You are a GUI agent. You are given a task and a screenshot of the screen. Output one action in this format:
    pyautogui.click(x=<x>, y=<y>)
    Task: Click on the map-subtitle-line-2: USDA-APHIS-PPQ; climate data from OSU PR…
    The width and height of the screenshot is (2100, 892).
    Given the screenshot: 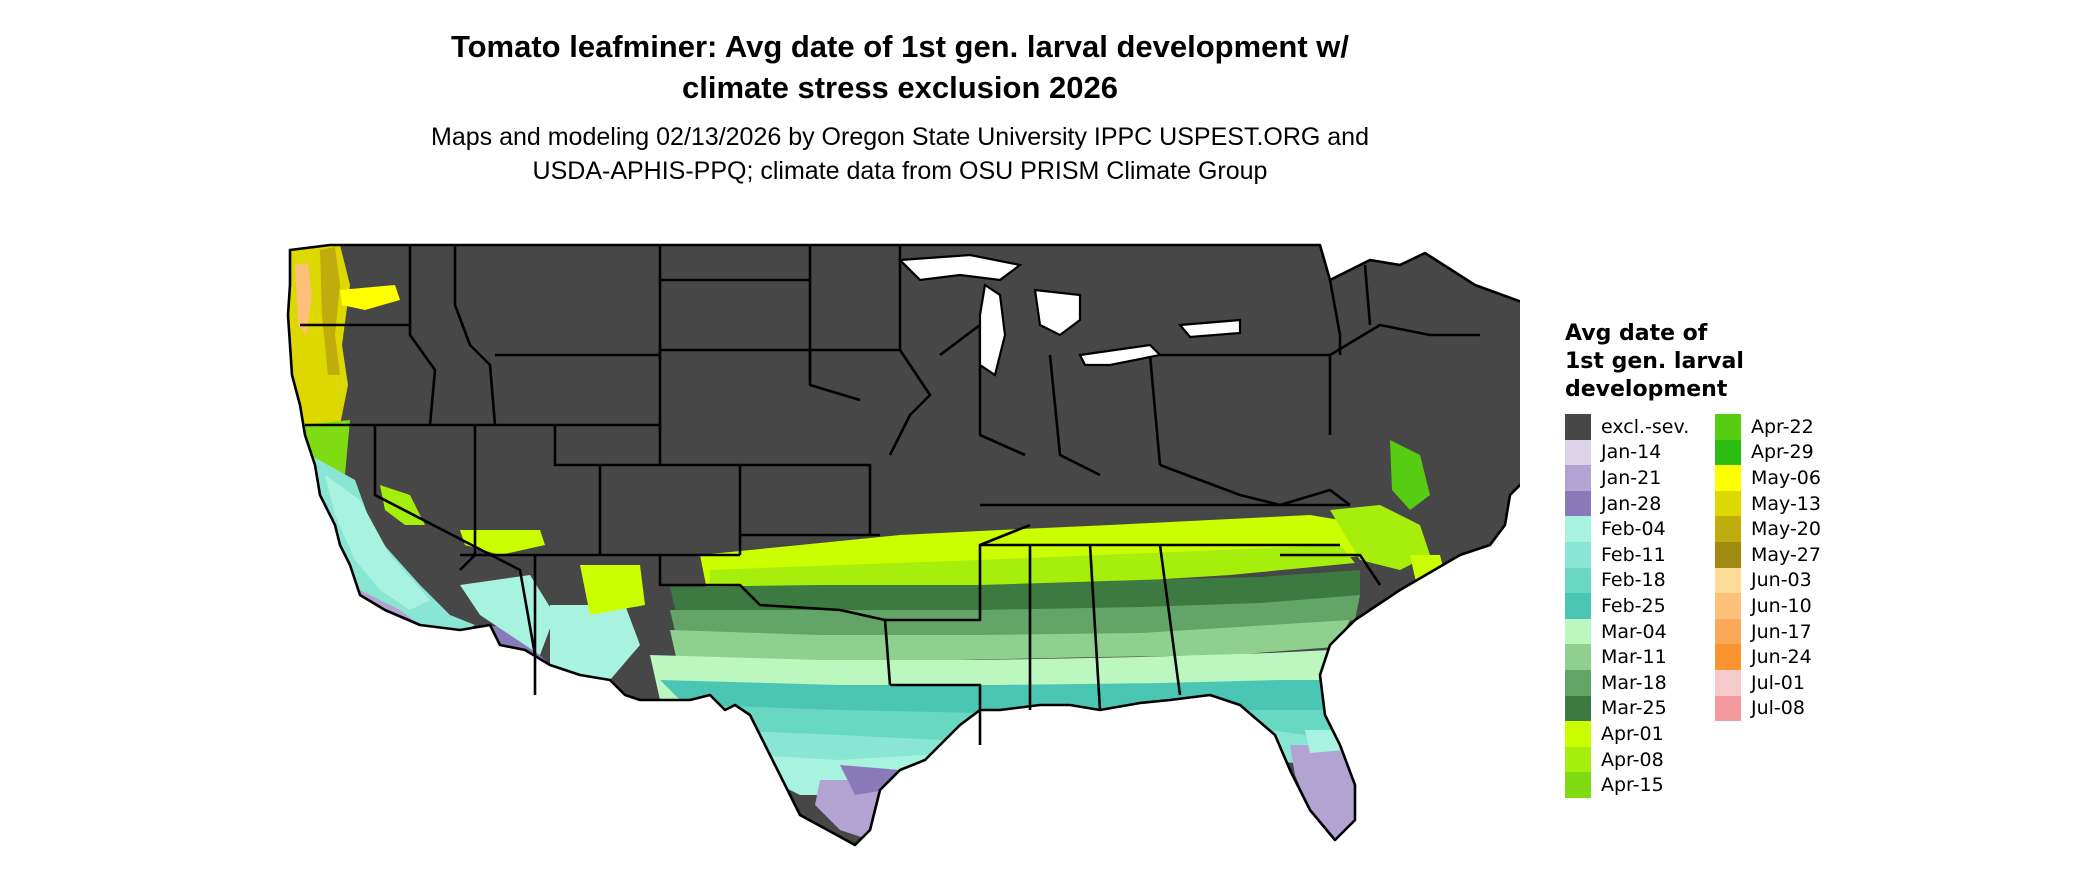 What is the action you would take?
    pyautogui.click(x=900, y=171)
    